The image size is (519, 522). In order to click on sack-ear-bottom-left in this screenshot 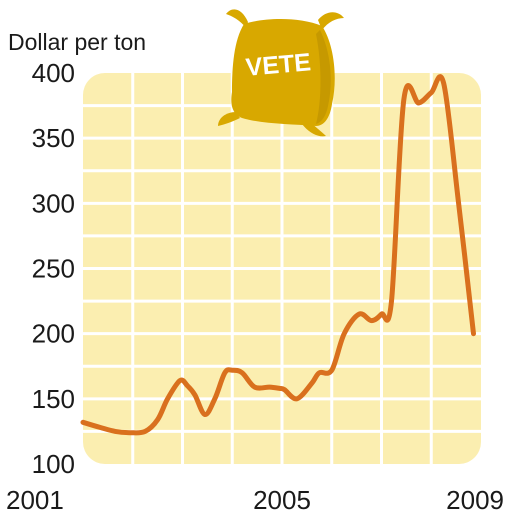, I will do `click(229, 119)`.